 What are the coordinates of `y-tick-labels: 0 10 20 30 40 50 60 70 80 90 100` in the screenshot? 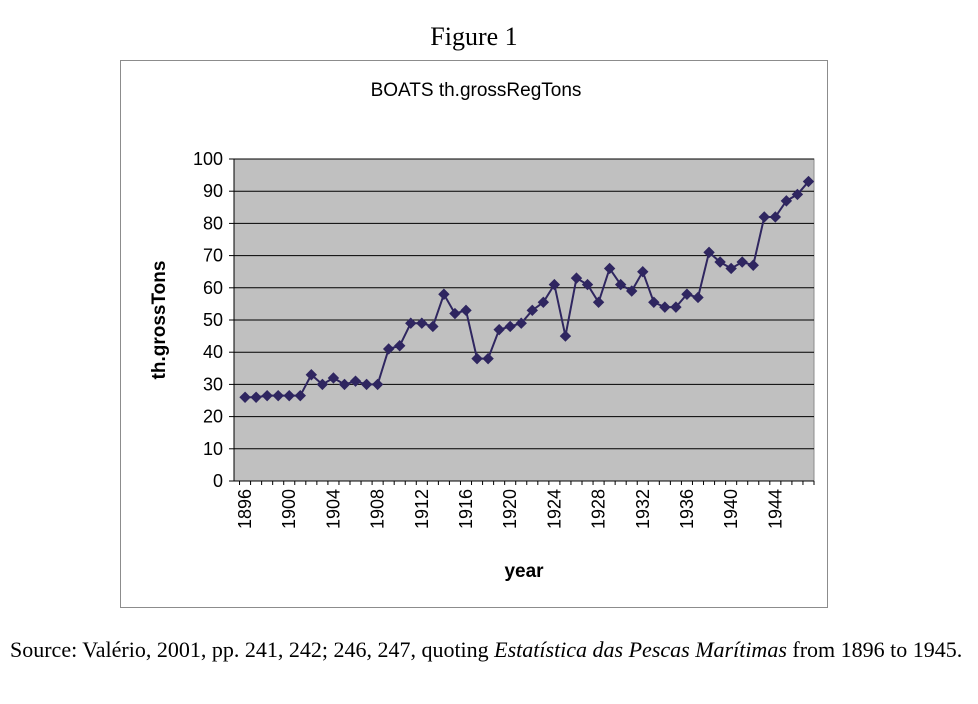 It's located at (208, 320).